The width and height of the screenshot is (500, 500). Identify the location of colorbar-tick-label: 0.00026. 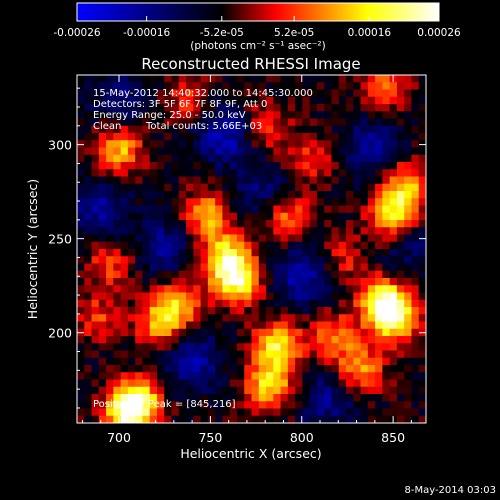
(439, 33).